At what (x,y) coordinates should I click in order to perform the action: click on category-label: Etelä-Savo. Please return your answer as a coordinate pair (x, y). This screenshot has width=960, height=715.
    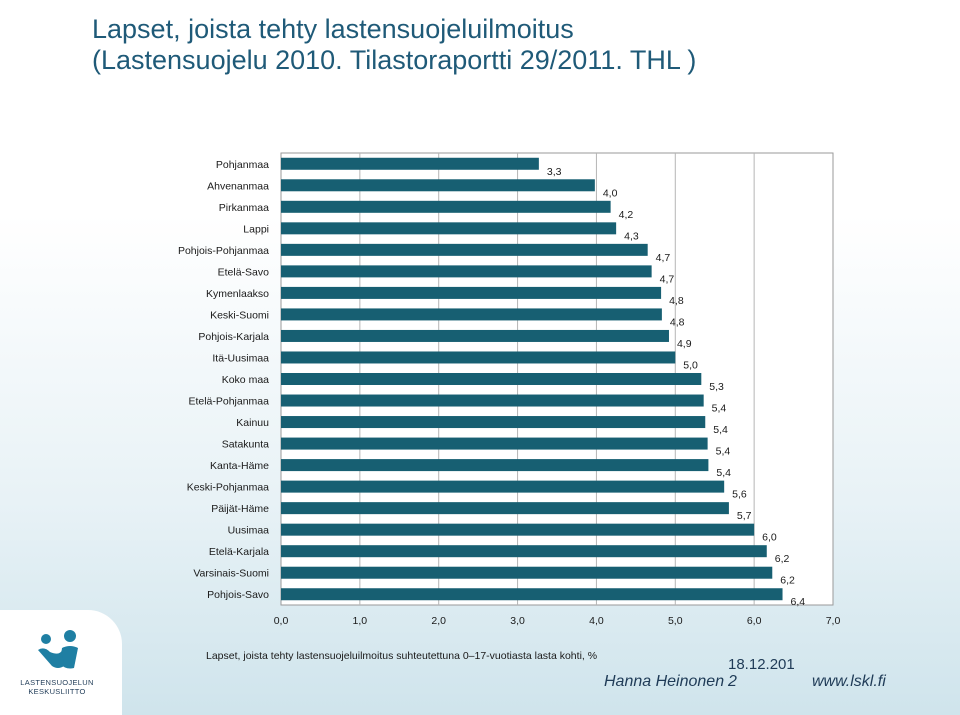
    Looking at the image, I should click on (244, 272).